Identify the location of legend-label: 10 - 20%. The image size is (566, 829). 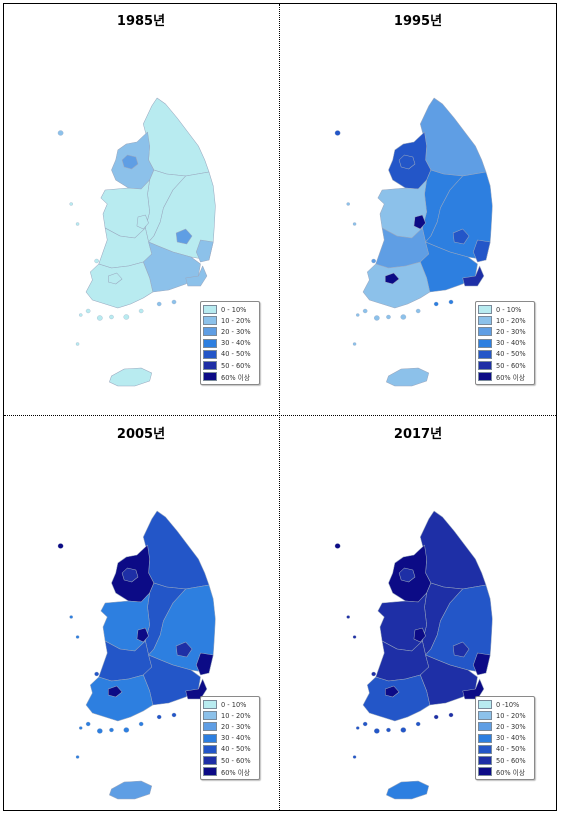
(511, 320).